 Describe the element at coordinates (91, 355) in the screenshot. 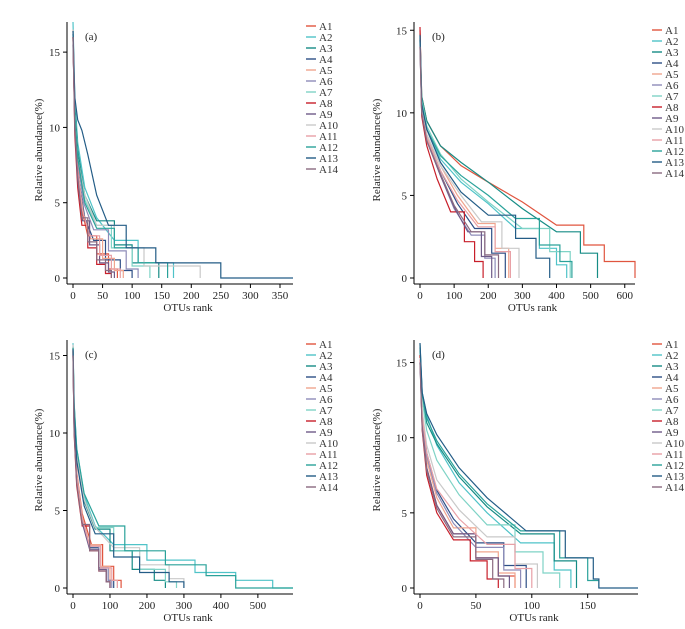

I see `panel-label: (c)` at that location.